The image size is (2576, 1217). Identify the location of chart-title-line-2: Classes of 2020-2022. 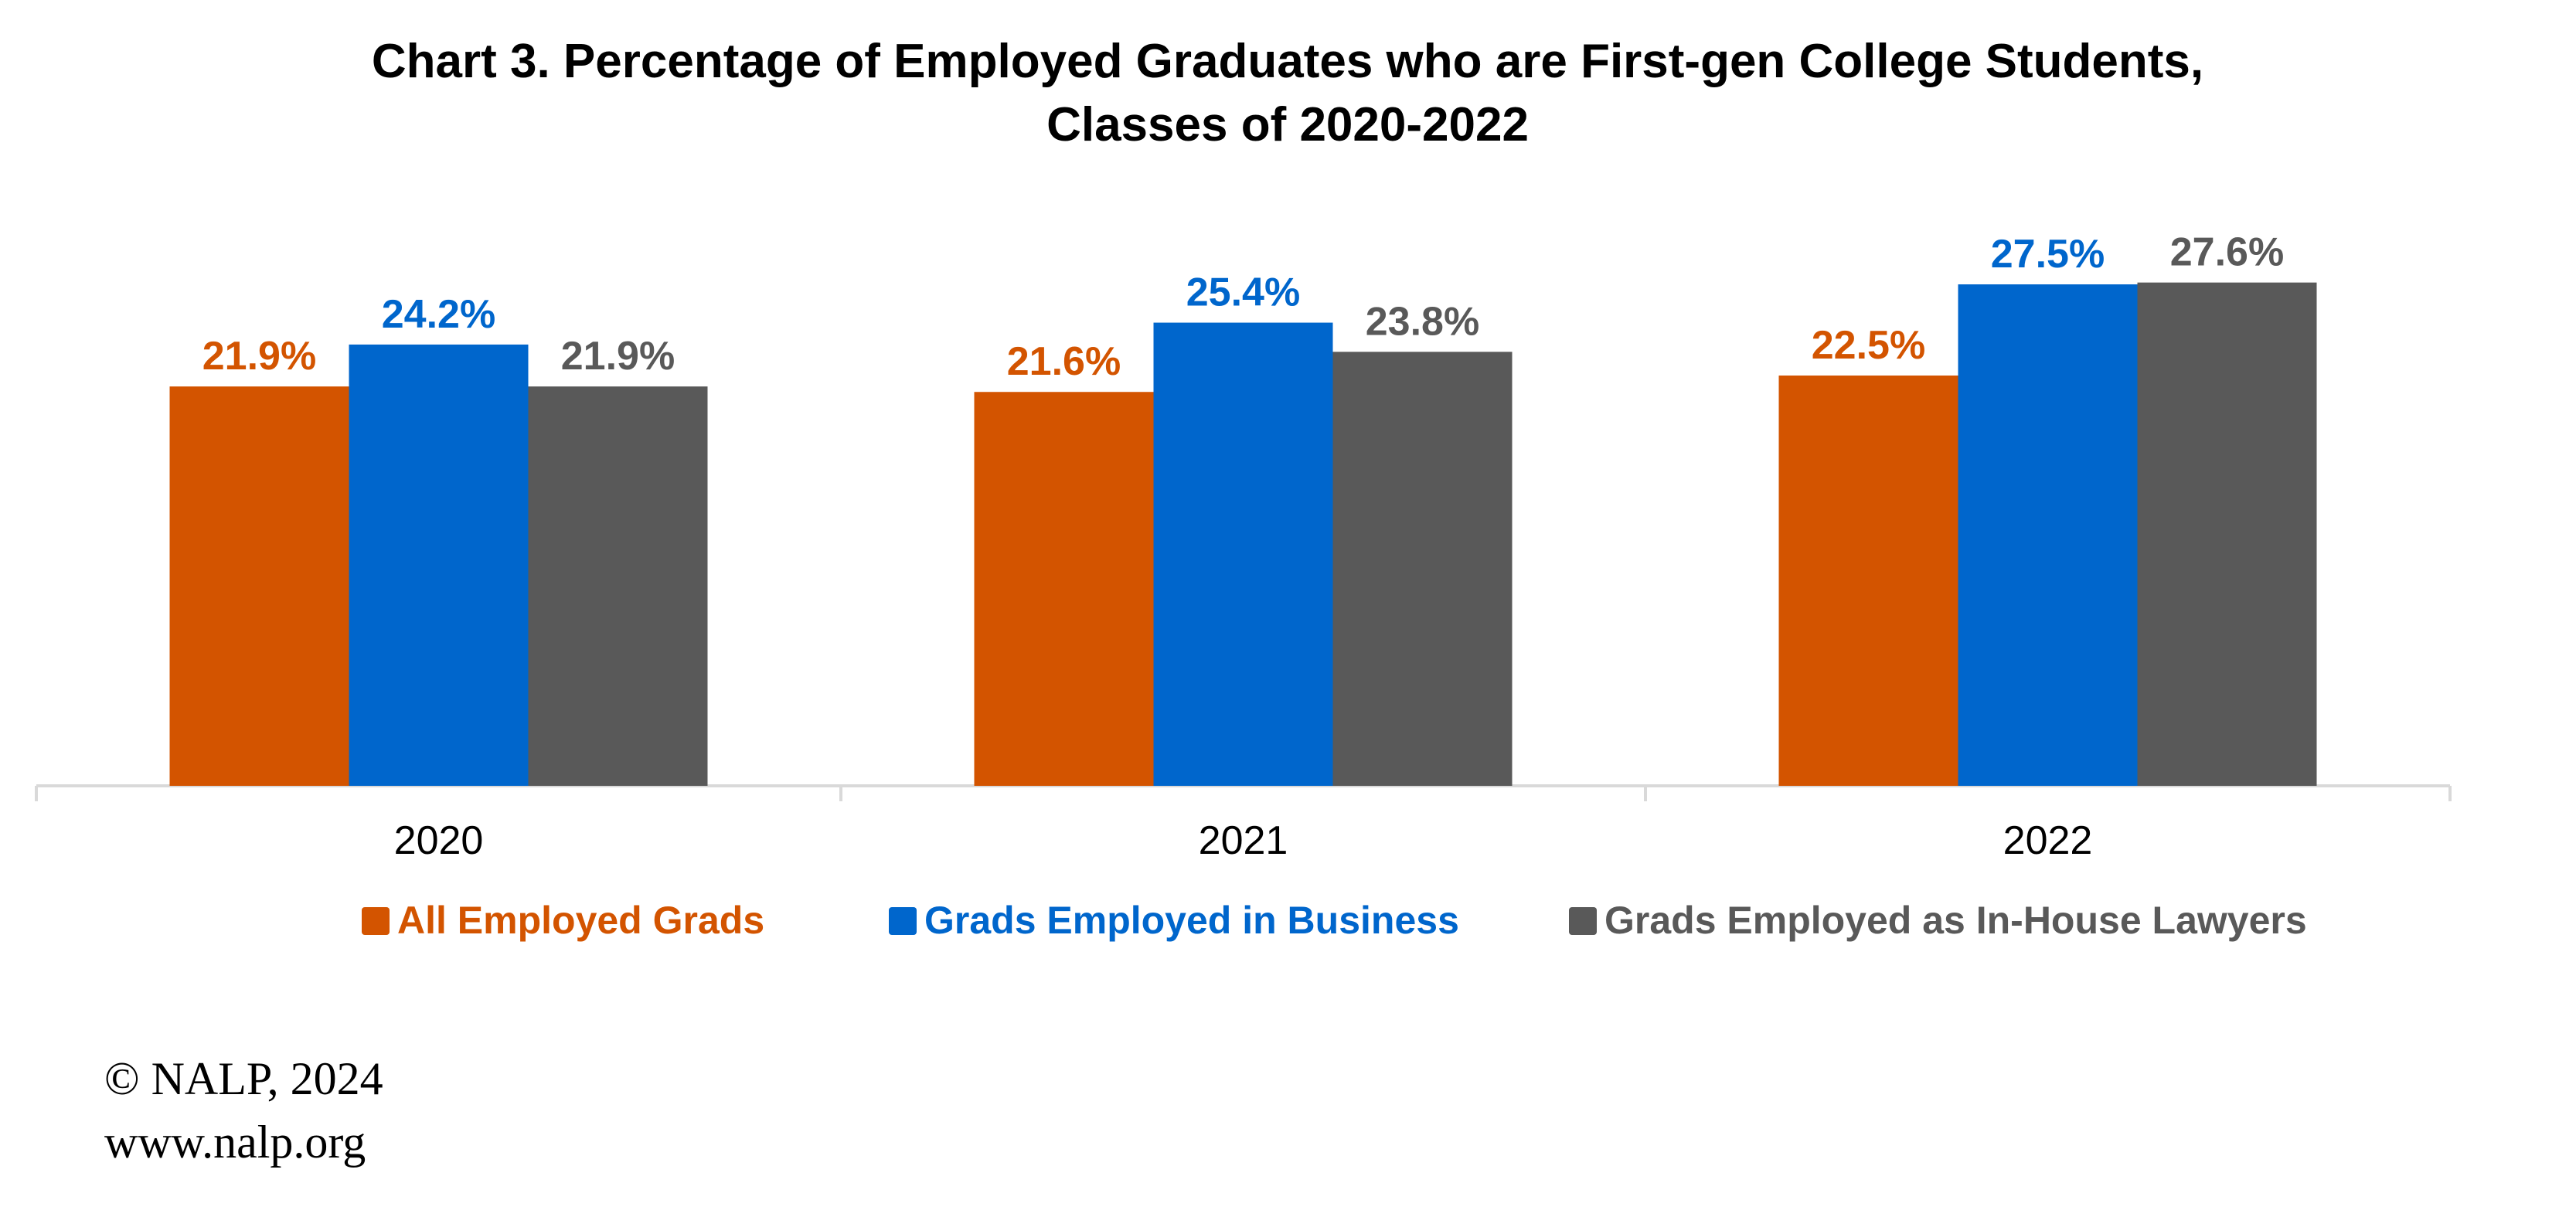
(1287, 124).